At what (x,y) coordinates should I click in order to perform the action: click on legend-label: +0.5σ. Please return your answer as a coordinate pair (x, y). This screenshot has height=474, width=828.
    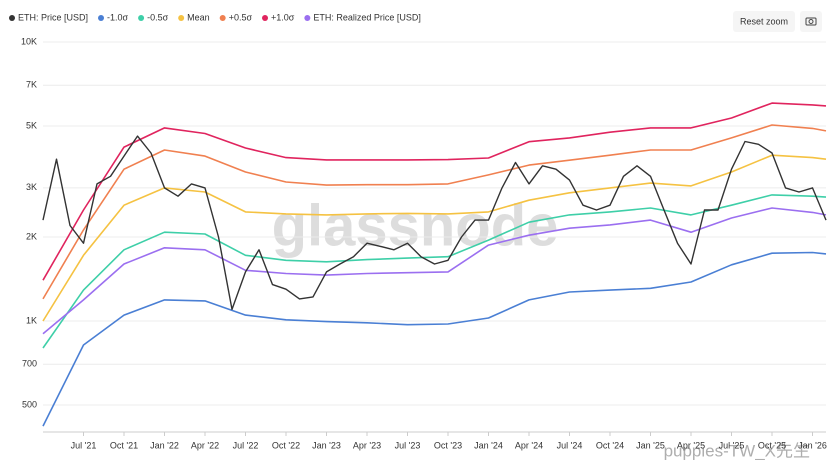
    Looking at the image, I should click on (241, 17).